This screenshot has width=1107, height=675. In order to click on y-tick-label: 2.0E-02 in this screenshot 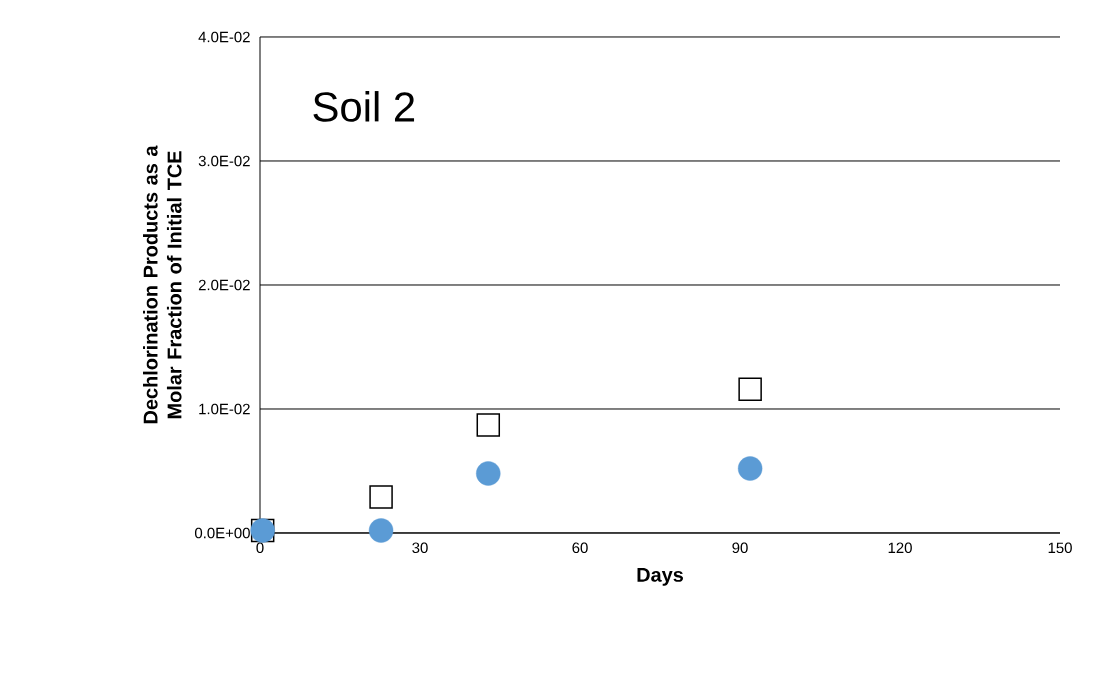, I will do `click(224, 285)`.